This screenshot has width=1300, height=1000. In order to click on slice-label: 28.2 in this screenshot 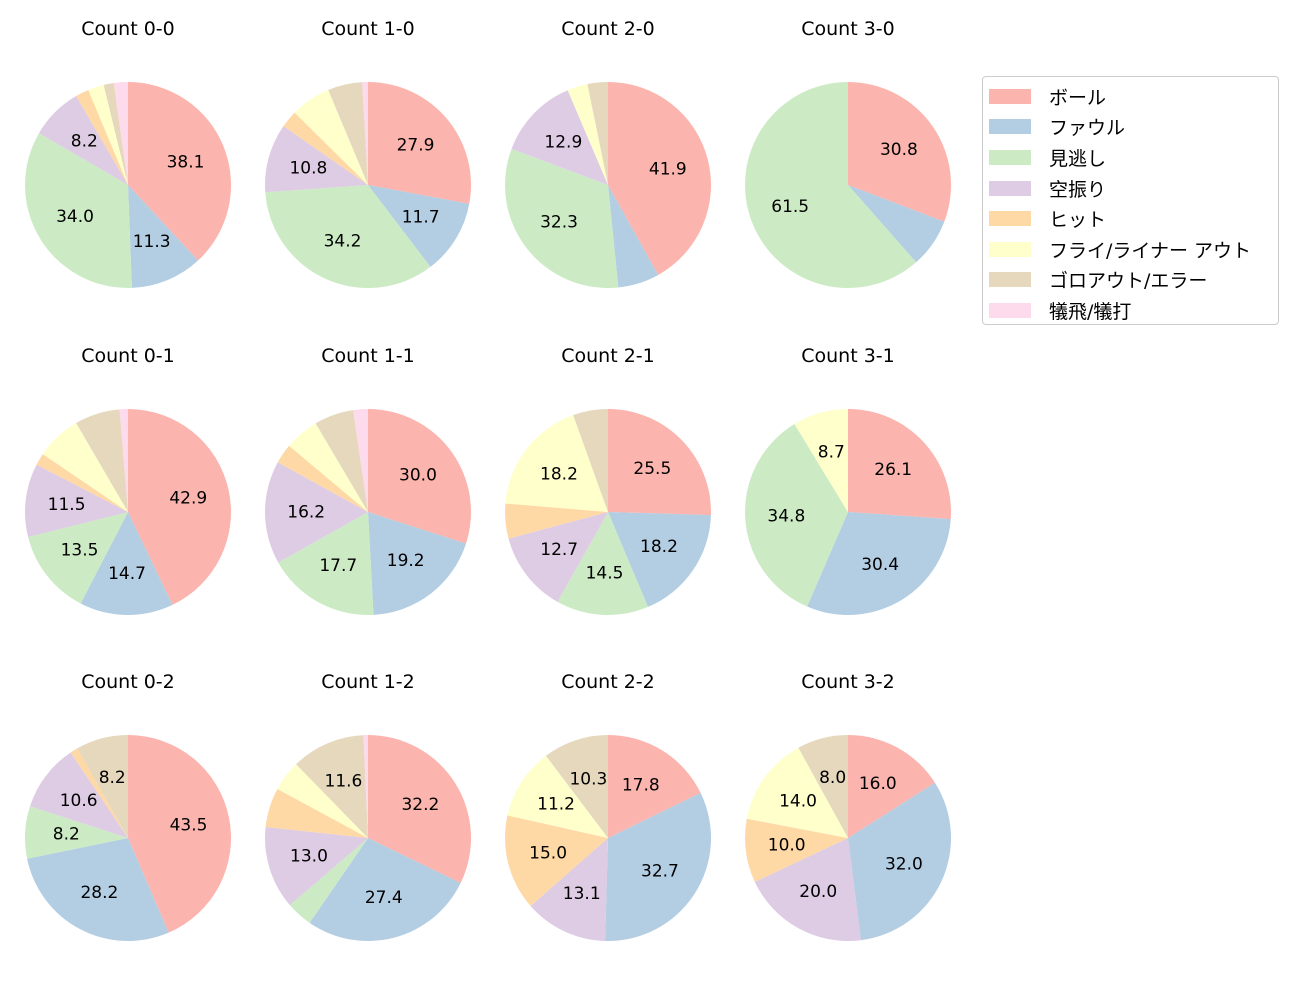, I will do `click(99, 893)`.